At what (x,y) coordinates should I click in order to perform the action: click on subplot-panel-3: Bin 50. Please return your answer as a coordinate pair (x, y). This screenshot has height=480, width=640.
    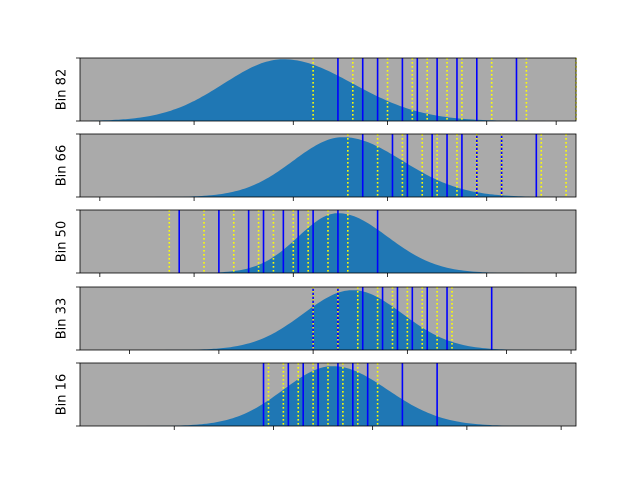
    Looking at the image, I should click on (316, 243).